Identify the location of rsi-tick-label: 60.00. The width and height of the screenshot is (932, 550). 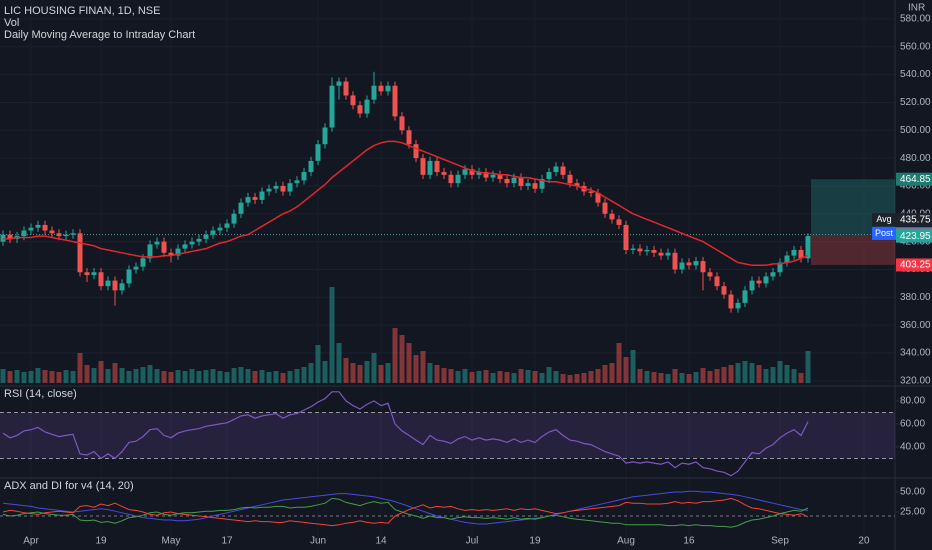
(912, 424).